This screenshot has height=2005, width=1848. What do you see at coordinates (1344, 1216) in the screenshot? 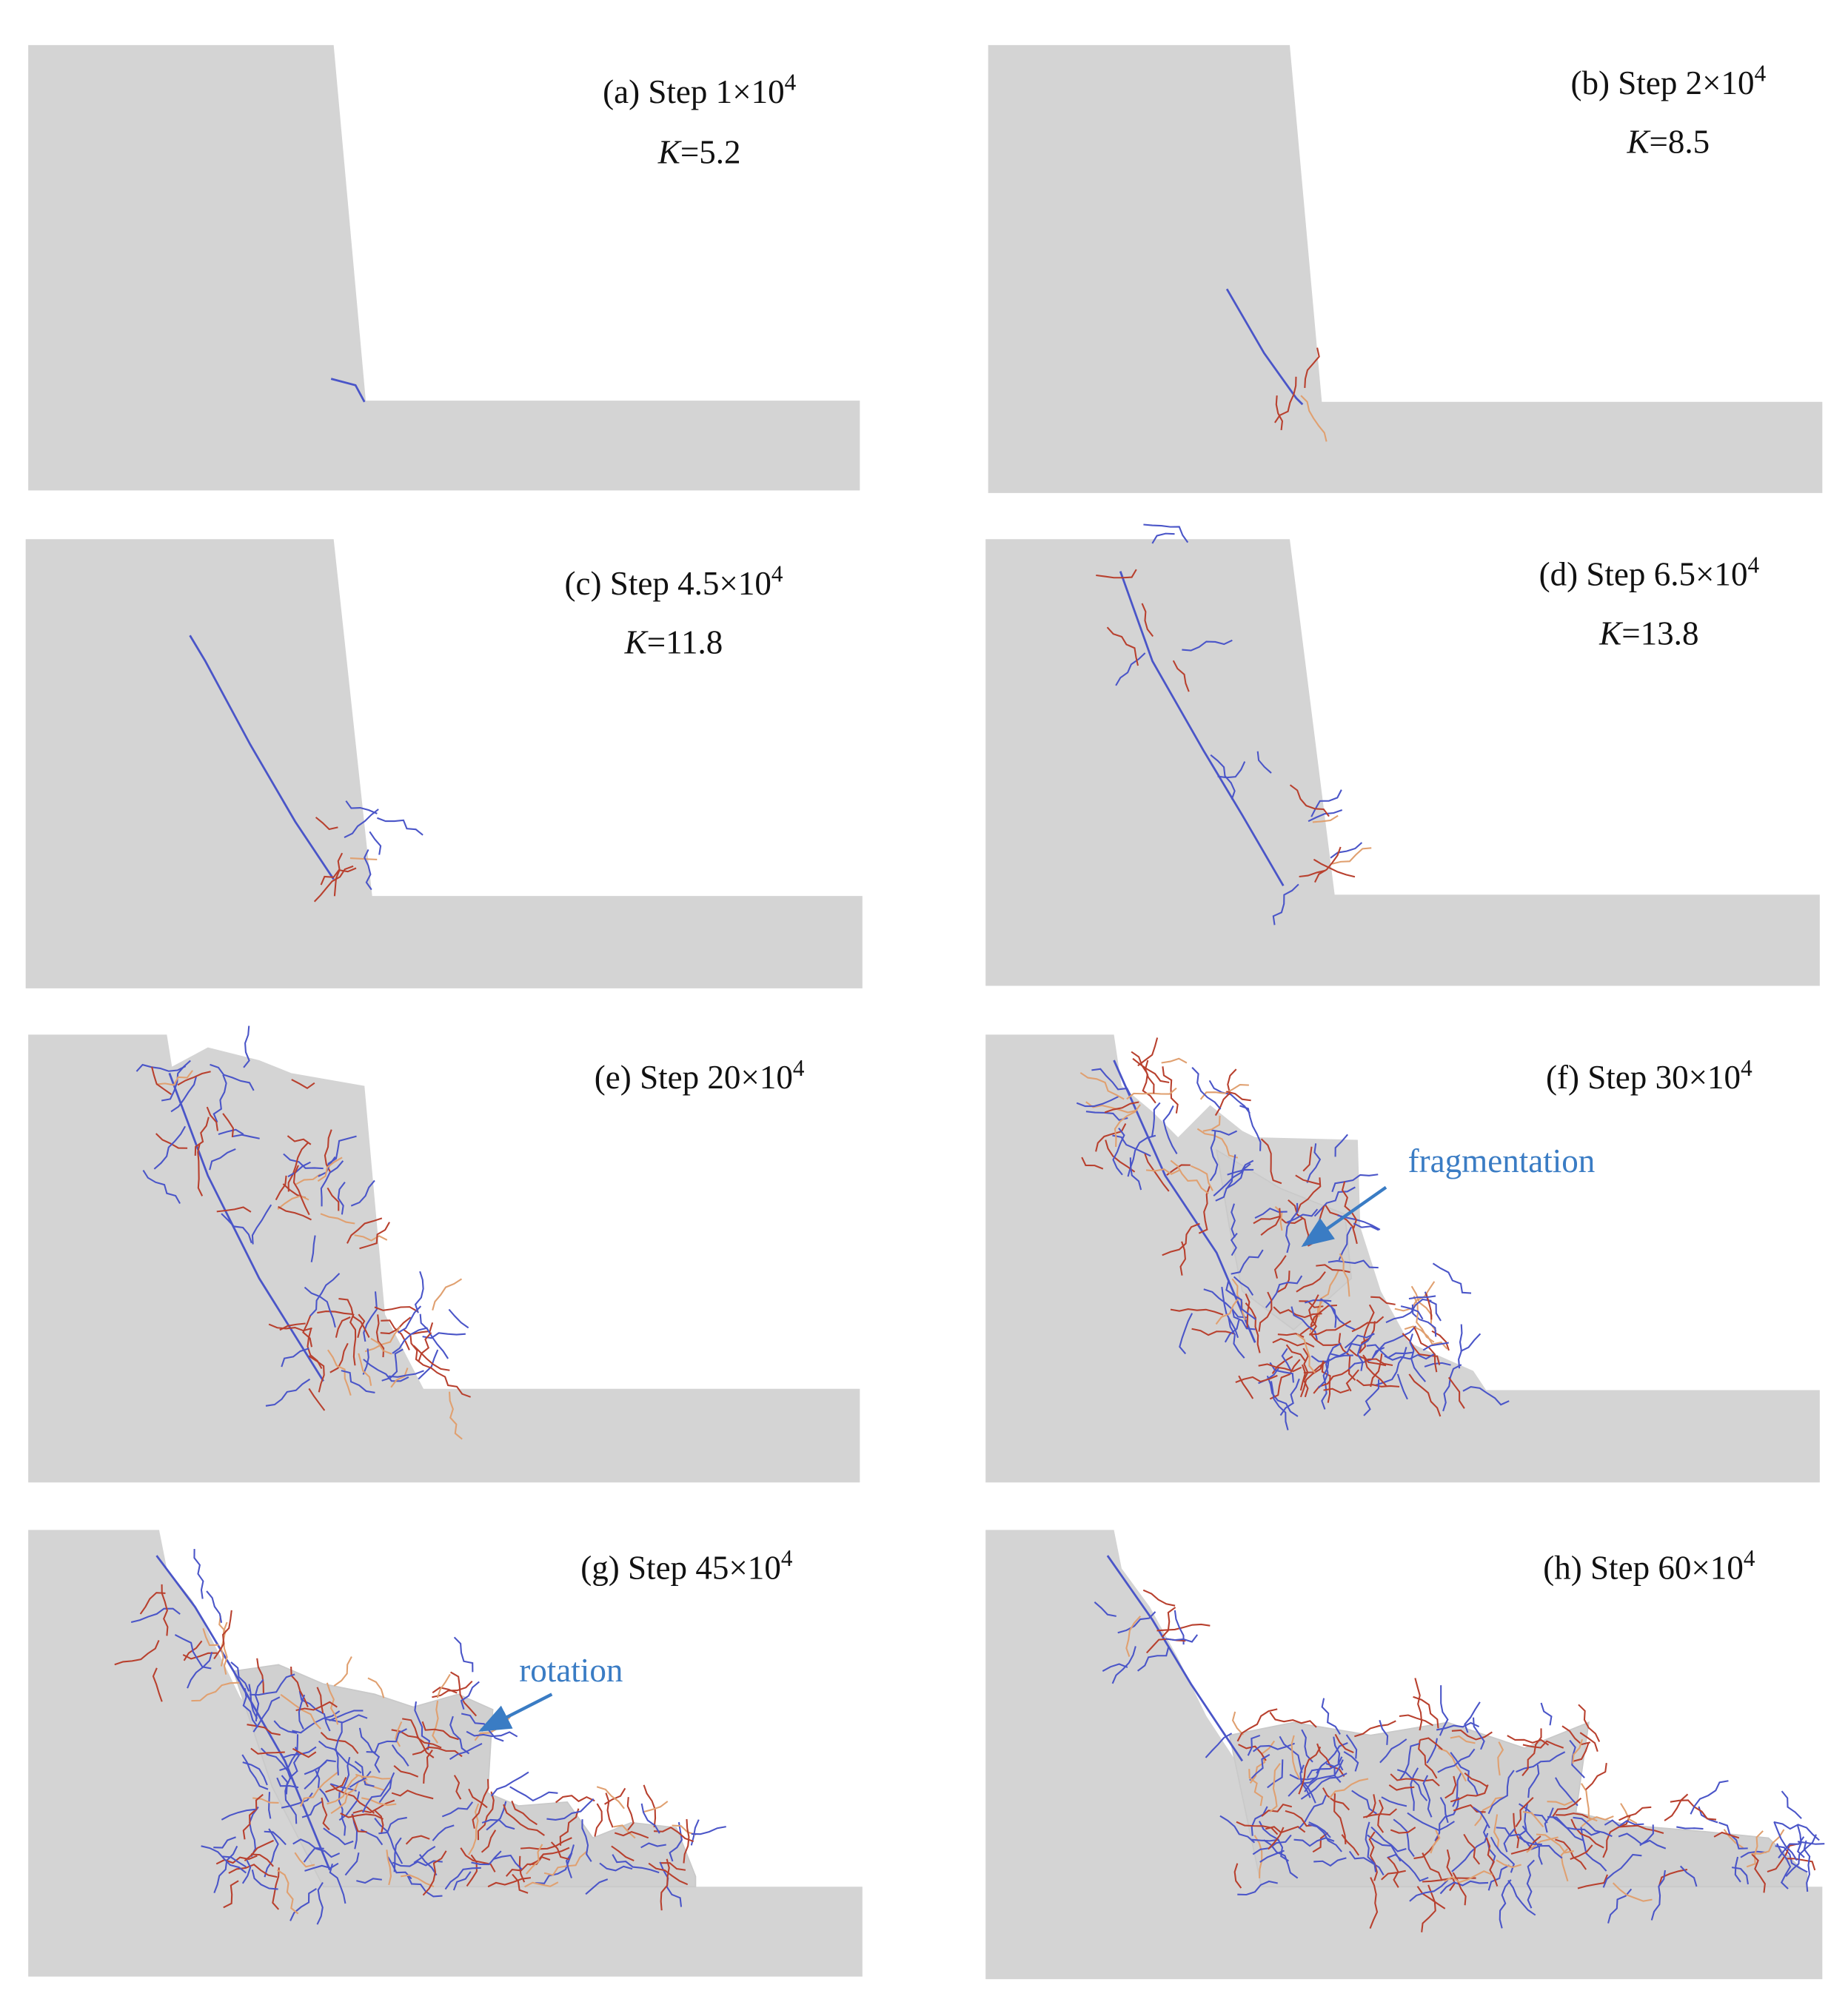
I see `arrow` at bounding box center [1344, 1216].